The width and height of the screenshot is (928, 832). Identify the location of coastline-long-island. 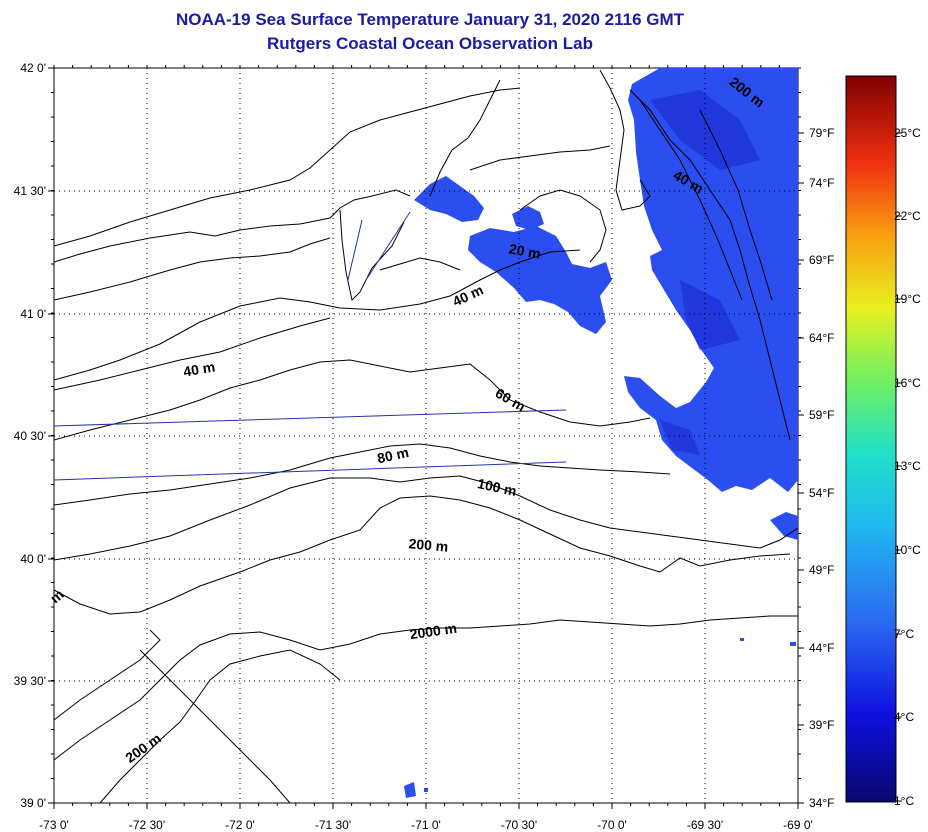
(232, 245).